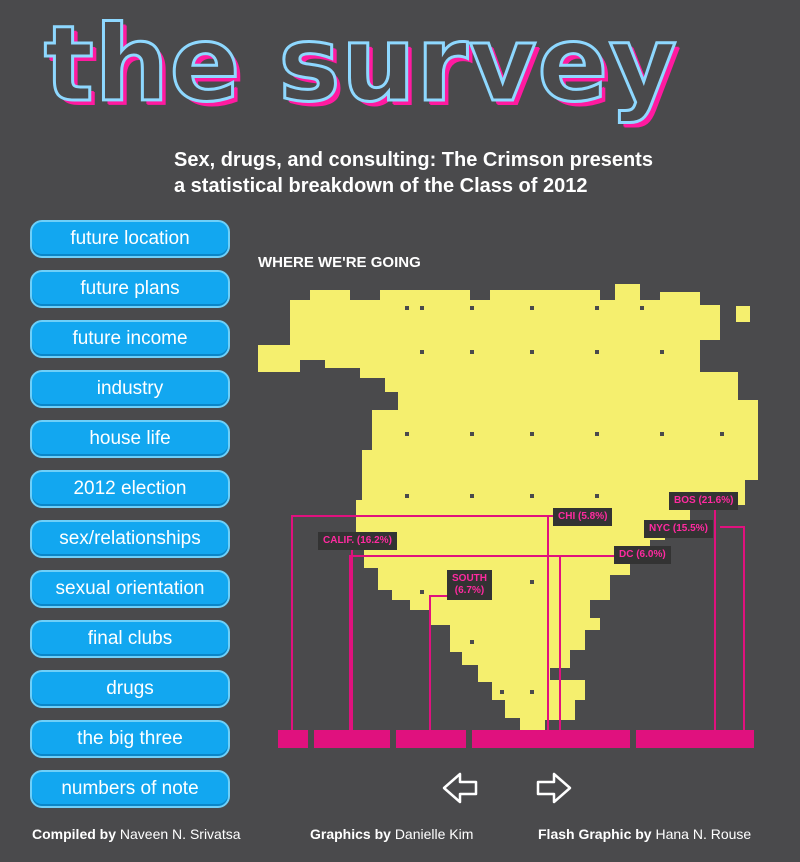 This screenshot has width=800, height=862. What do you see at coordinates (743, 314) in the screenshot?
I see `map-island-northeast` at bounding box center [743, 314].